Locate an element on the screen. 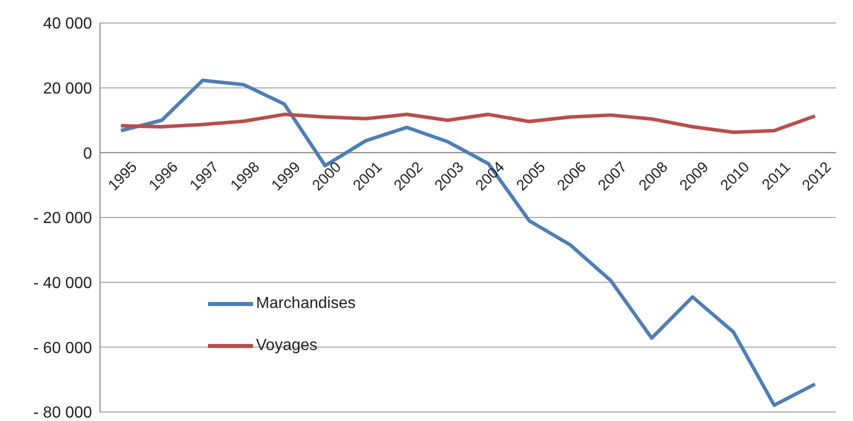 This screenshot has width=853, height=421. y-tick-label: - 80 000 is located at coordinates (62, 412).